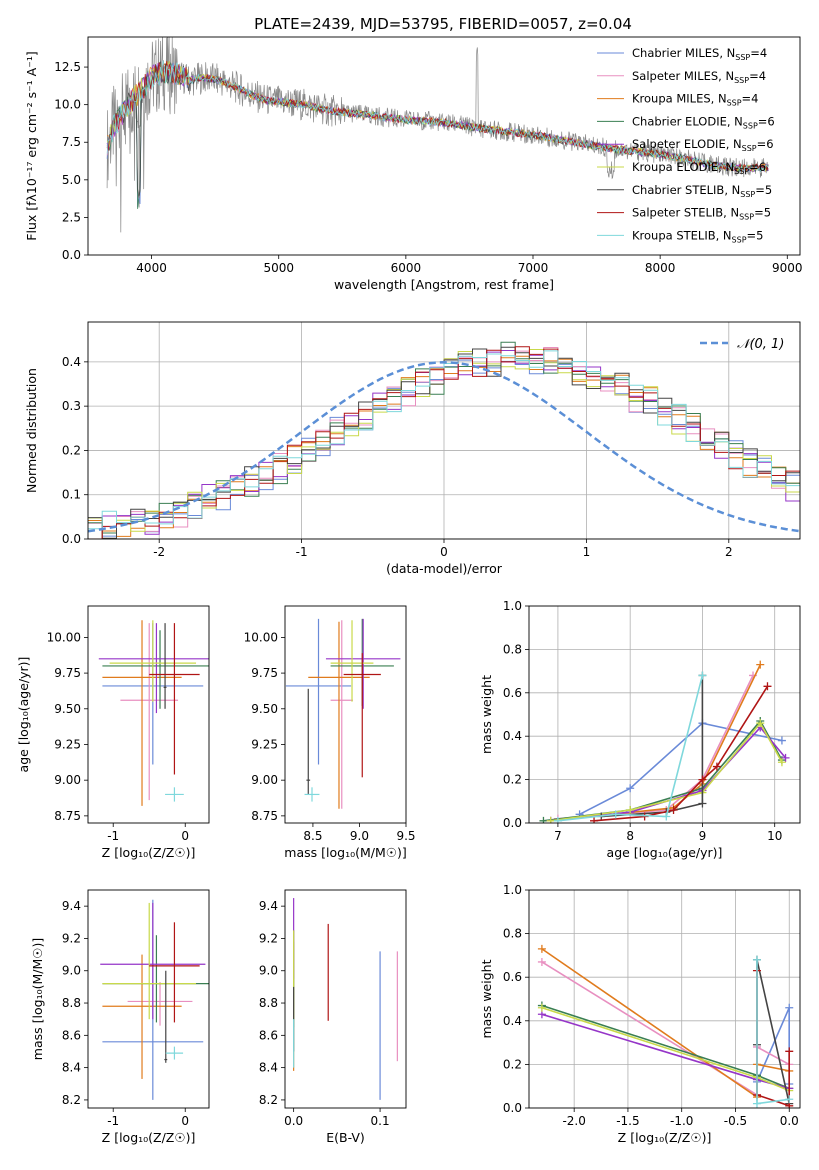  Describe the element at coordinates (760, 344) in the screenshot. I see `legend-label: 𝒩(0, 1)` at that location.